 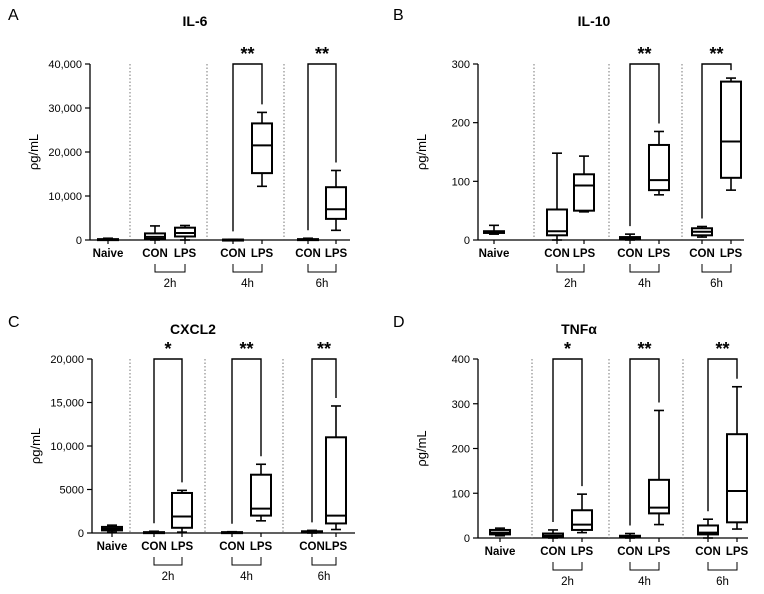 I want to click on y-tick-label: 15,000, so click(x=67, y=404).